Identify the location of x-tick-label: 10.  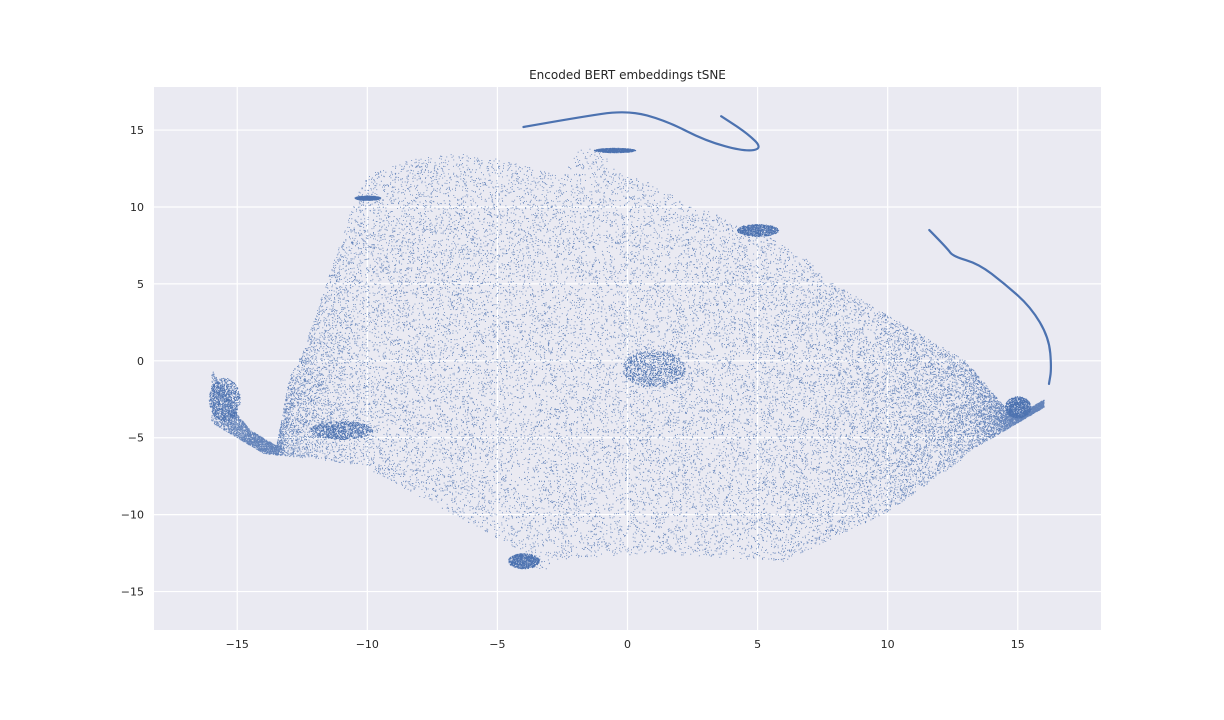
(888, 644).